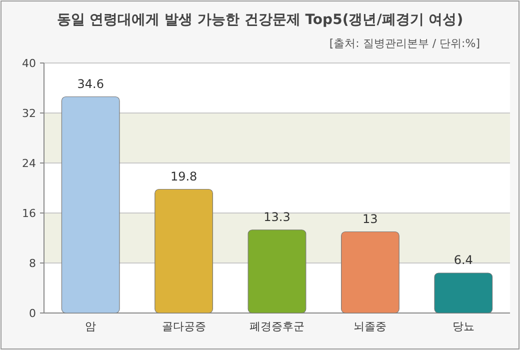  Describe the element at coordinates (370, 326) in the screenshot. I see `x-tick-label: 뇌졸중` at that location.